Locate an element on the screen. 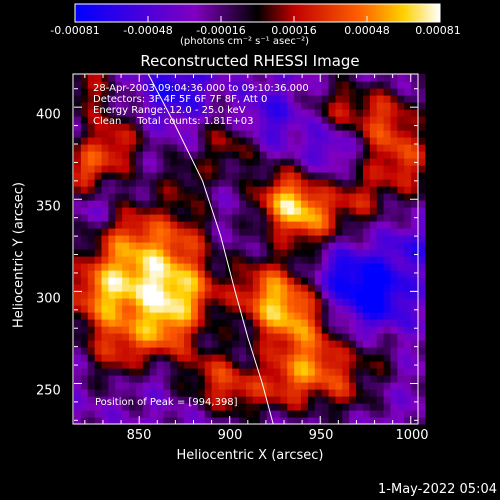  detectors: Detectors: 3F 4F 5F 6F 7F 8F, Att 0 is located at coordinates (180, 99).